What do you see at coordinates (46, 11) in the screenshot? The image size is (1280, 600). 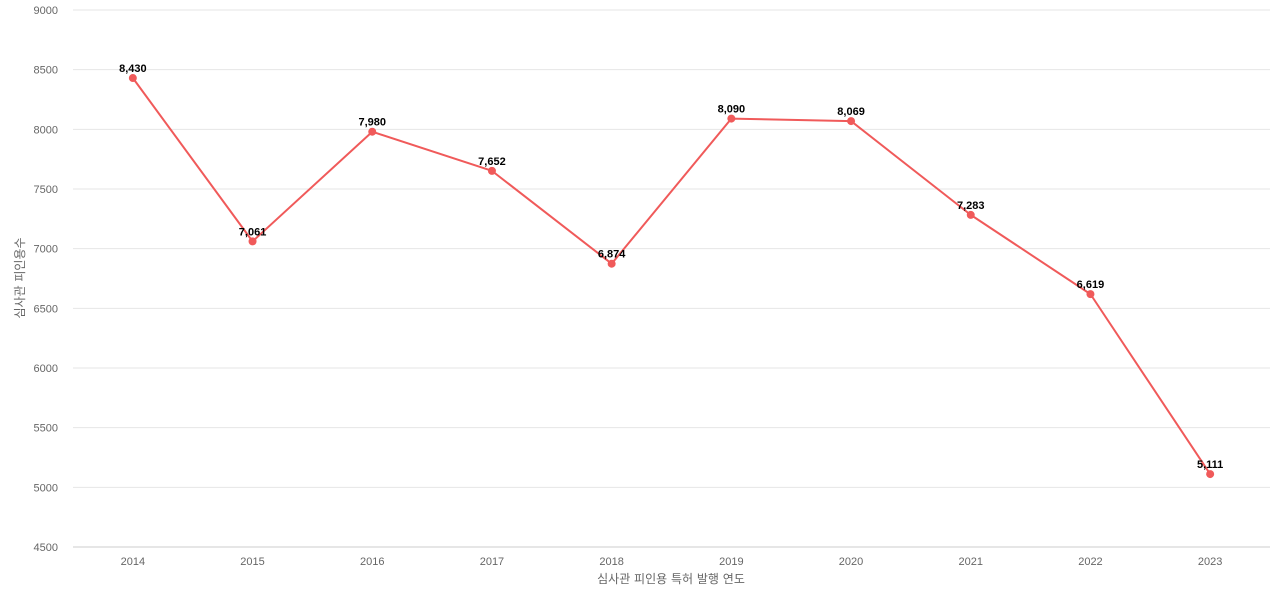 I see `y-tick-label: 9000` at bounding box center [46, 11].